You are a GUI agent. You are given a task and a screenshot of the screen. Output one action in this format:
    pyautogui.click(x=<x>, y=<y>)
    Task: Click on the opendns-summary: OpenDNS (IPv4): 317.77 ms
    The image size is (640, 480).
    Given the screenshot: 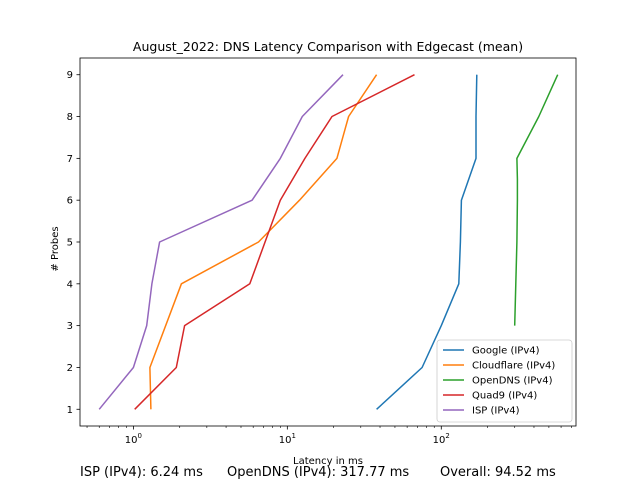 What is the action you would take?
    pyautogui.click(x=318, y=472)
    